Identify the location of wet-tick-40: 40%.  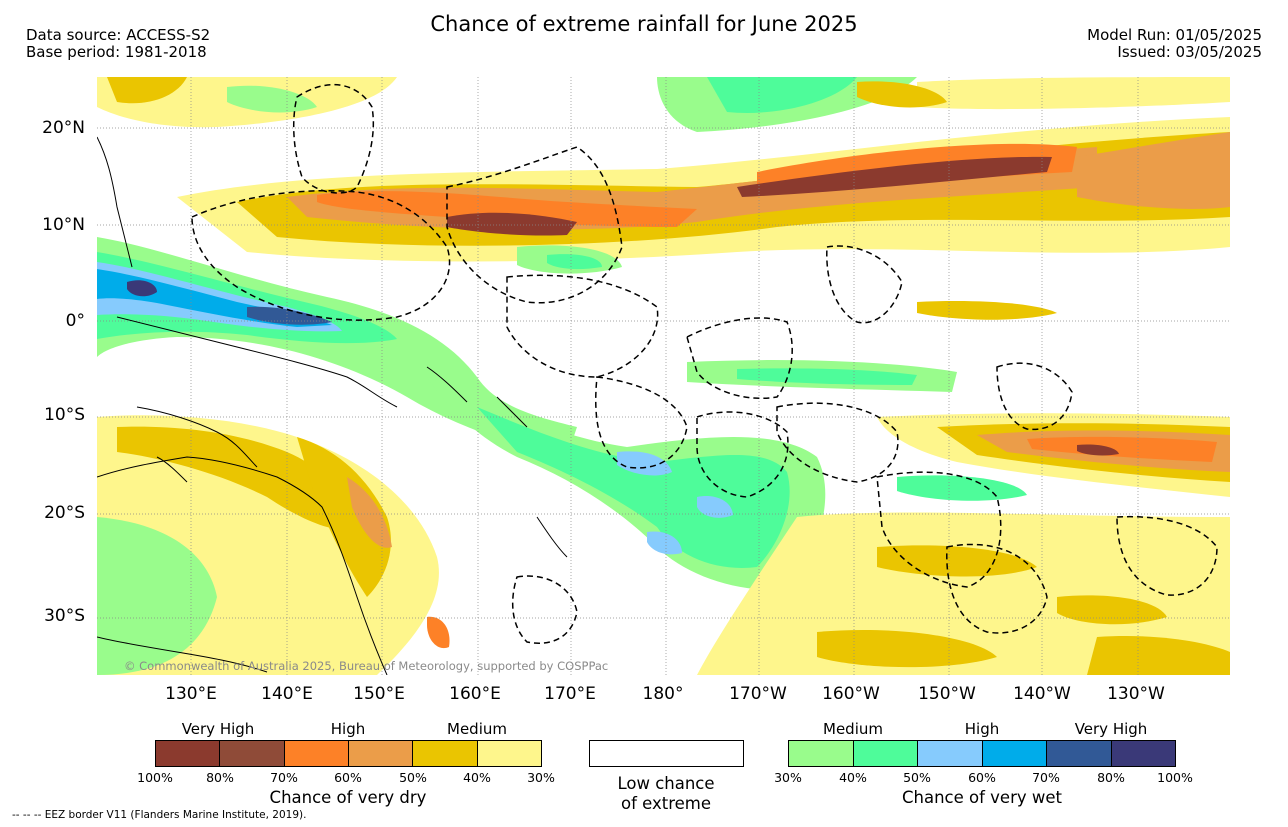
(853, 777).